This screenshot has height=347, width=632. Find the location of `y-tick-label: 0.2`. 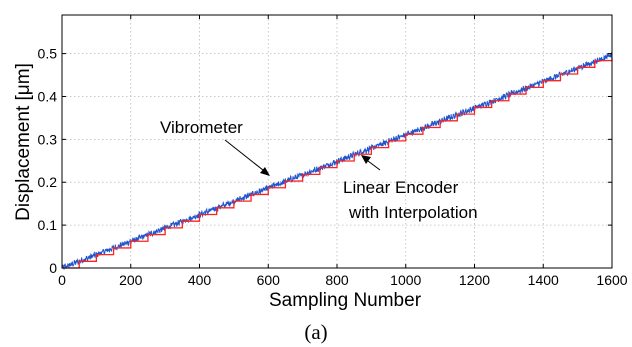

y-tick-label: 0.2 is located at coordinates (48, 182).